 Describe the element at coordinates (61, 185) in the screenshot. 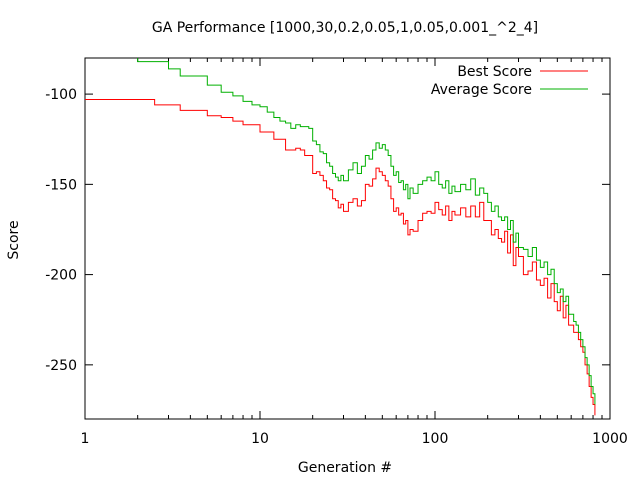

I see `y-tick-label: -150` at that location.